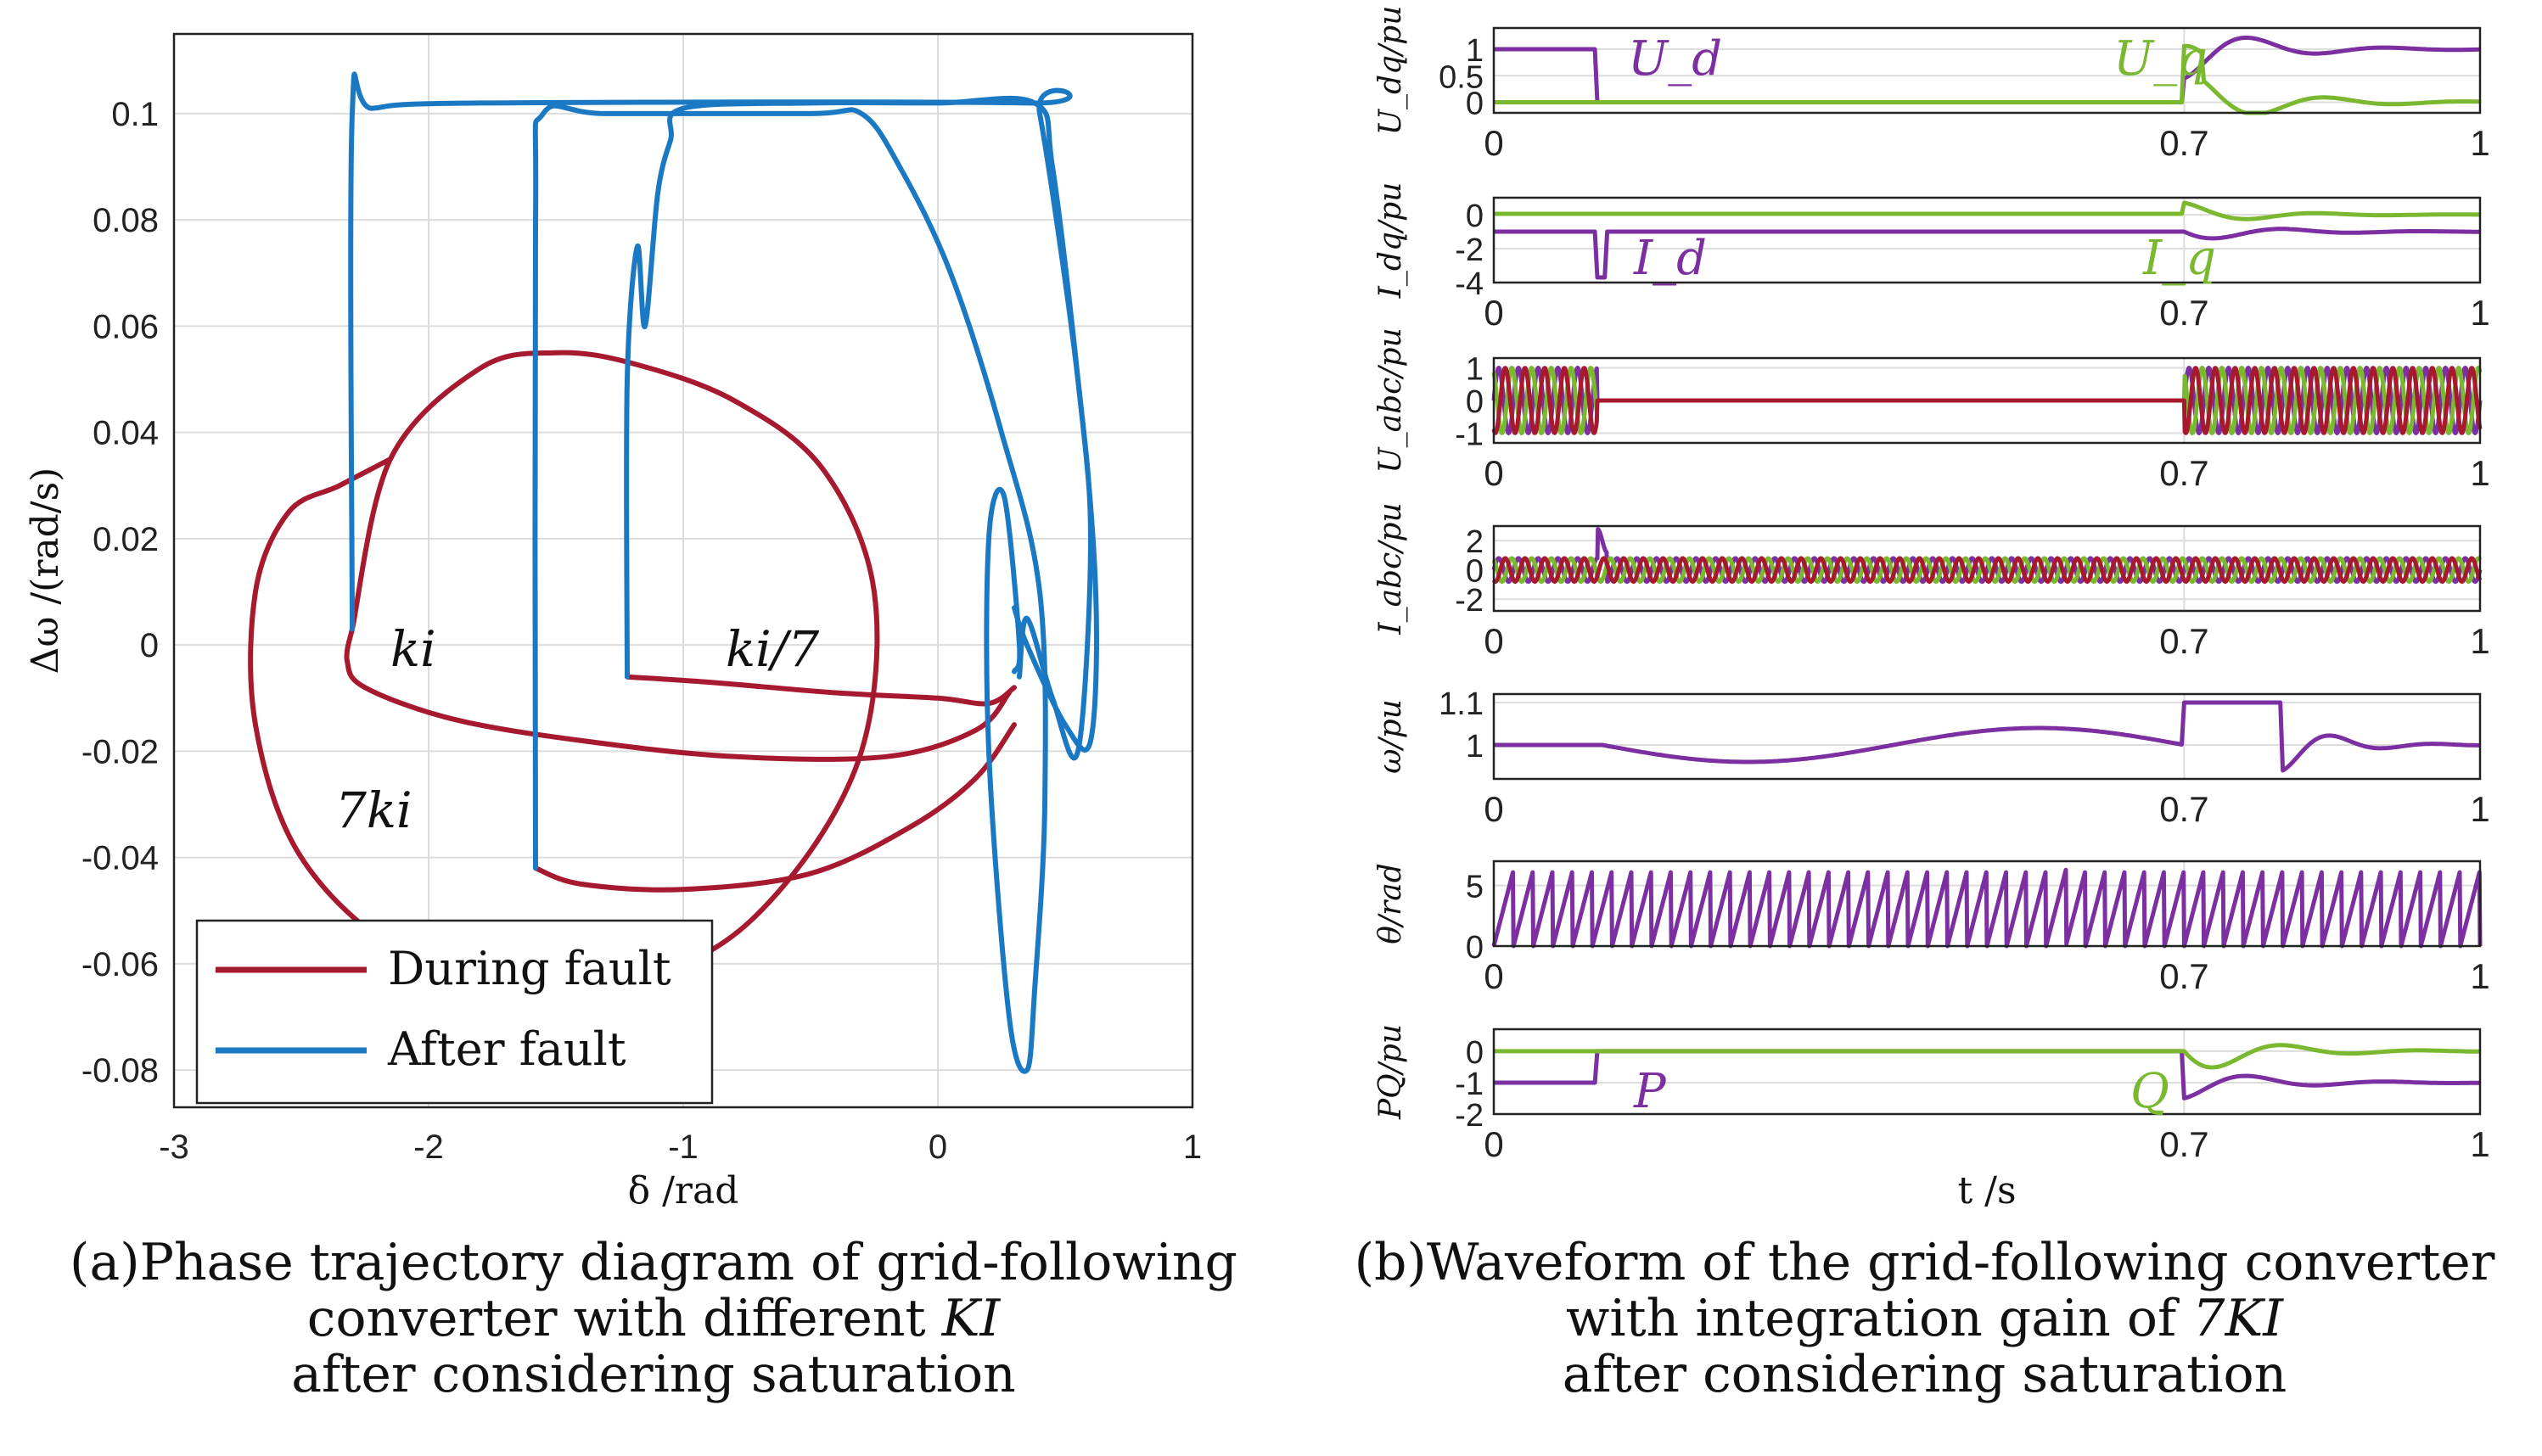  Describe the element at coordinates (564, 669) in the screenshot. I see `trajectory-during-fault-7ki-` at that location.